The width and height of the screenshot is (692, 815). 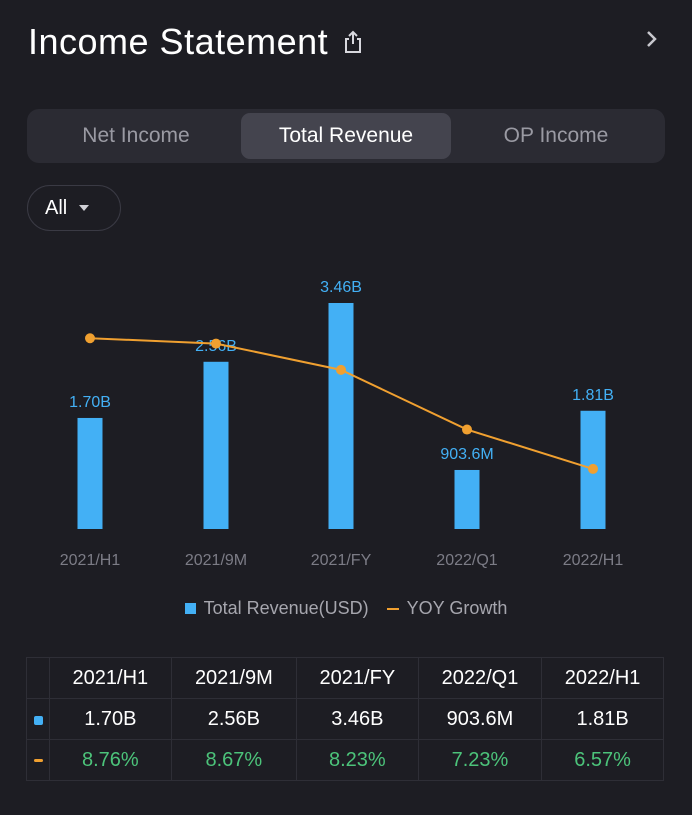 What do you see at coordinates (178, 41) in the screenshot?
I see `page-title: Income Statement` at bounding box center [178, 41].